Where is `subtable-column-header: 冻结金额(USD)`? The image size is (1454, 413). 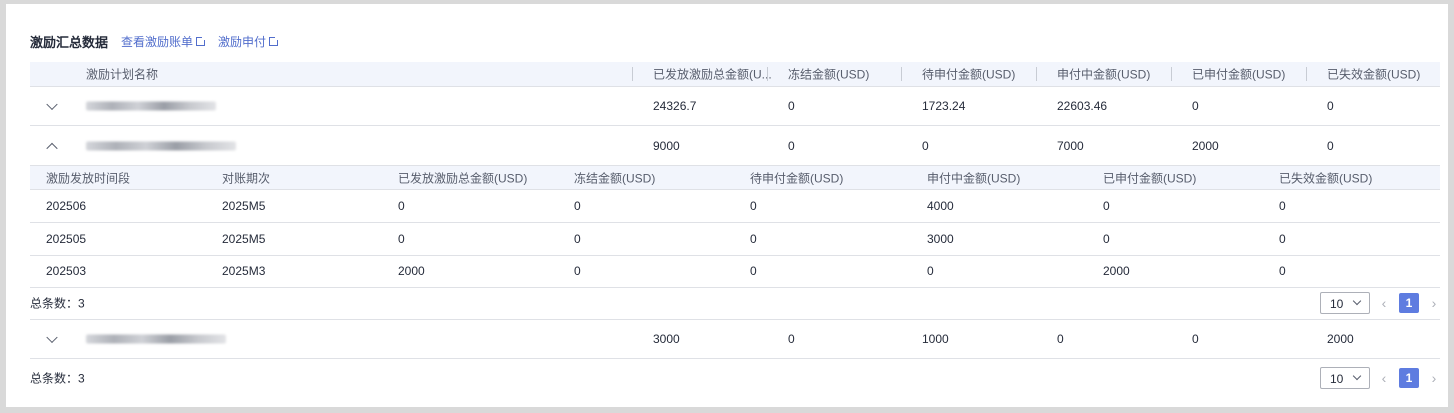
subtable-column-header: 冻结金额(USD) is located at coordinates (615, 178).